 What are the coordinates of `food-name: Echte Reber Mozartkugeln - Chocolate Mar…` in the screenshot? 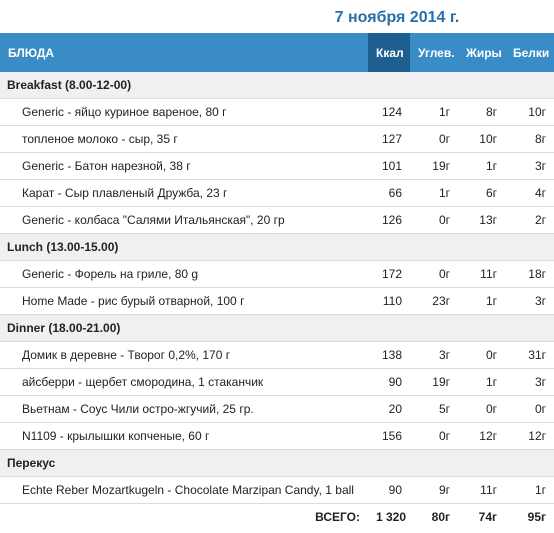 It's located at (184, 490).